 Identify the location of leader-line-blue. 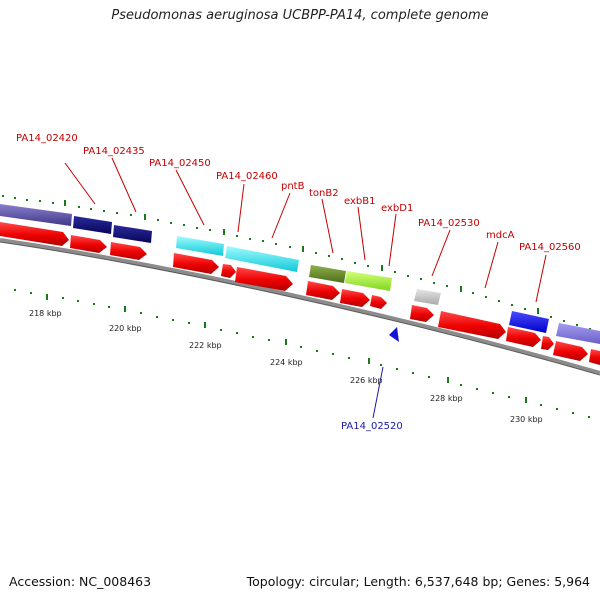
(378, 392).